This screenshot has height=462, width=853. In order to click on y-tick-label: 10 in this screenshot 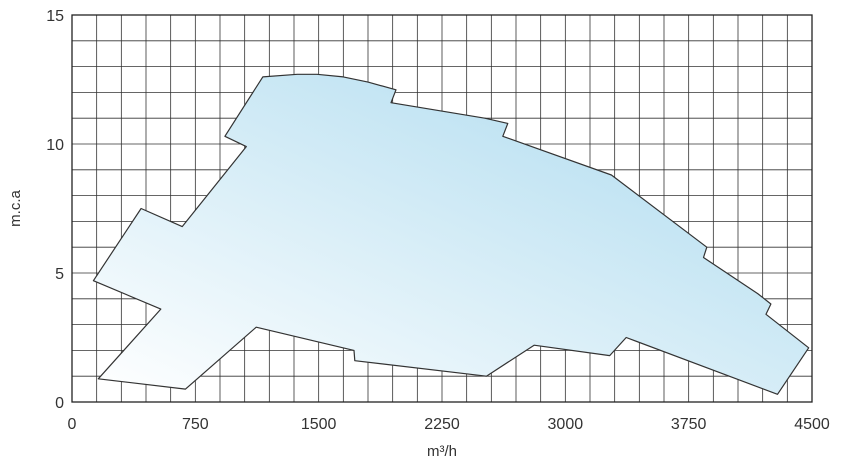, I will do `click(55, 145)`.